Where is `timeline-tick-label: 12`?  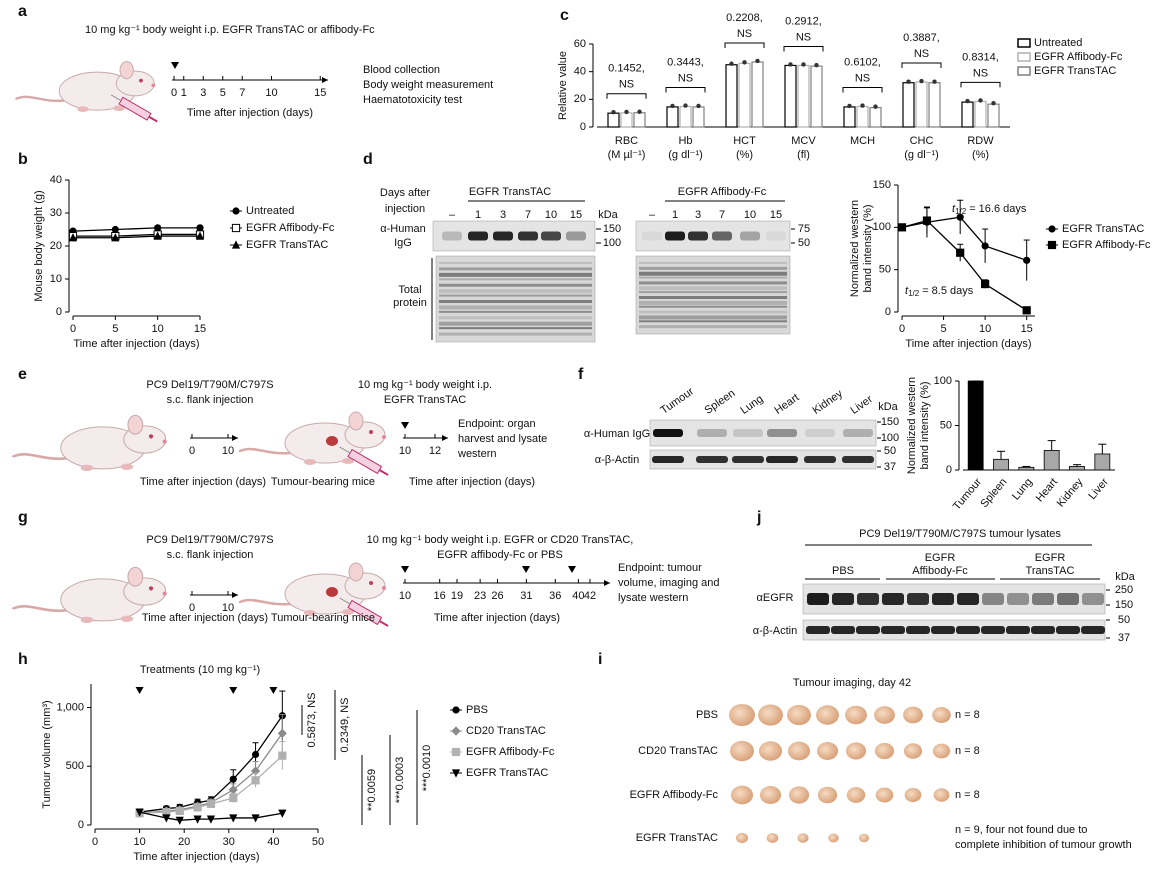
timeline-tick-label: 12 is located at coordinates (435, 451).